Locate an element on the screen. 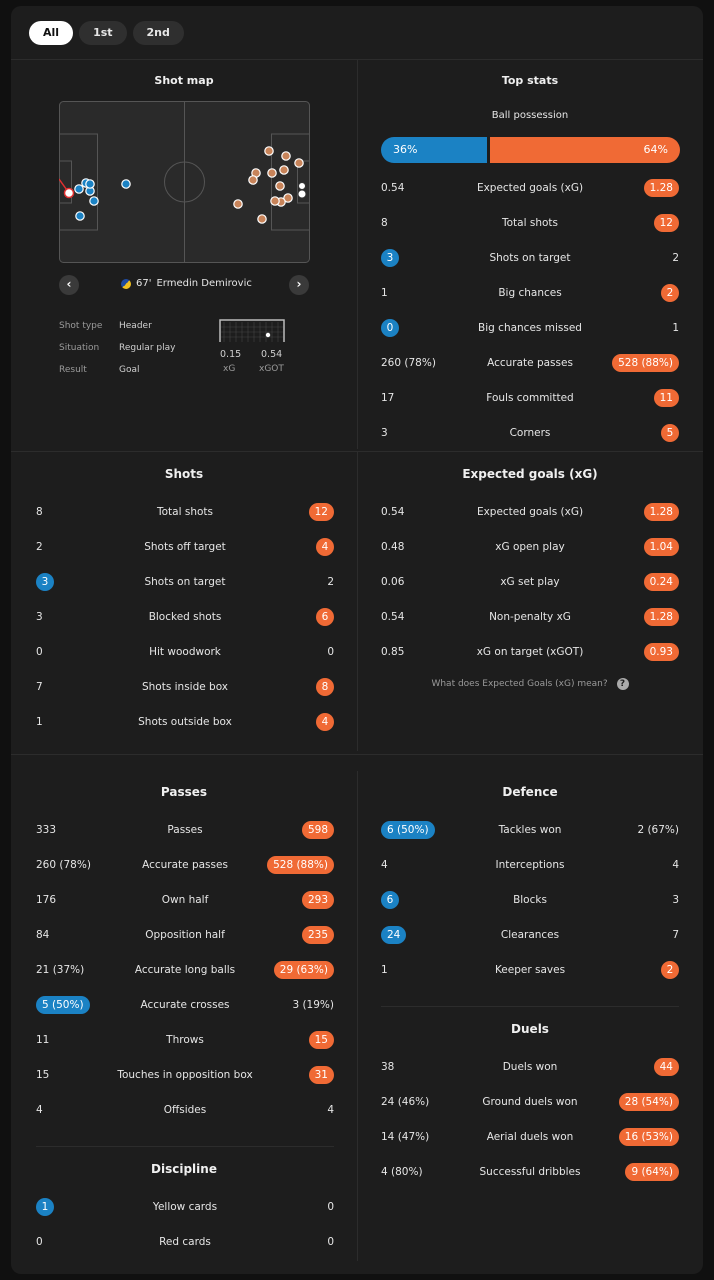  stat-label: Corners is located at coordinates (530, 433).